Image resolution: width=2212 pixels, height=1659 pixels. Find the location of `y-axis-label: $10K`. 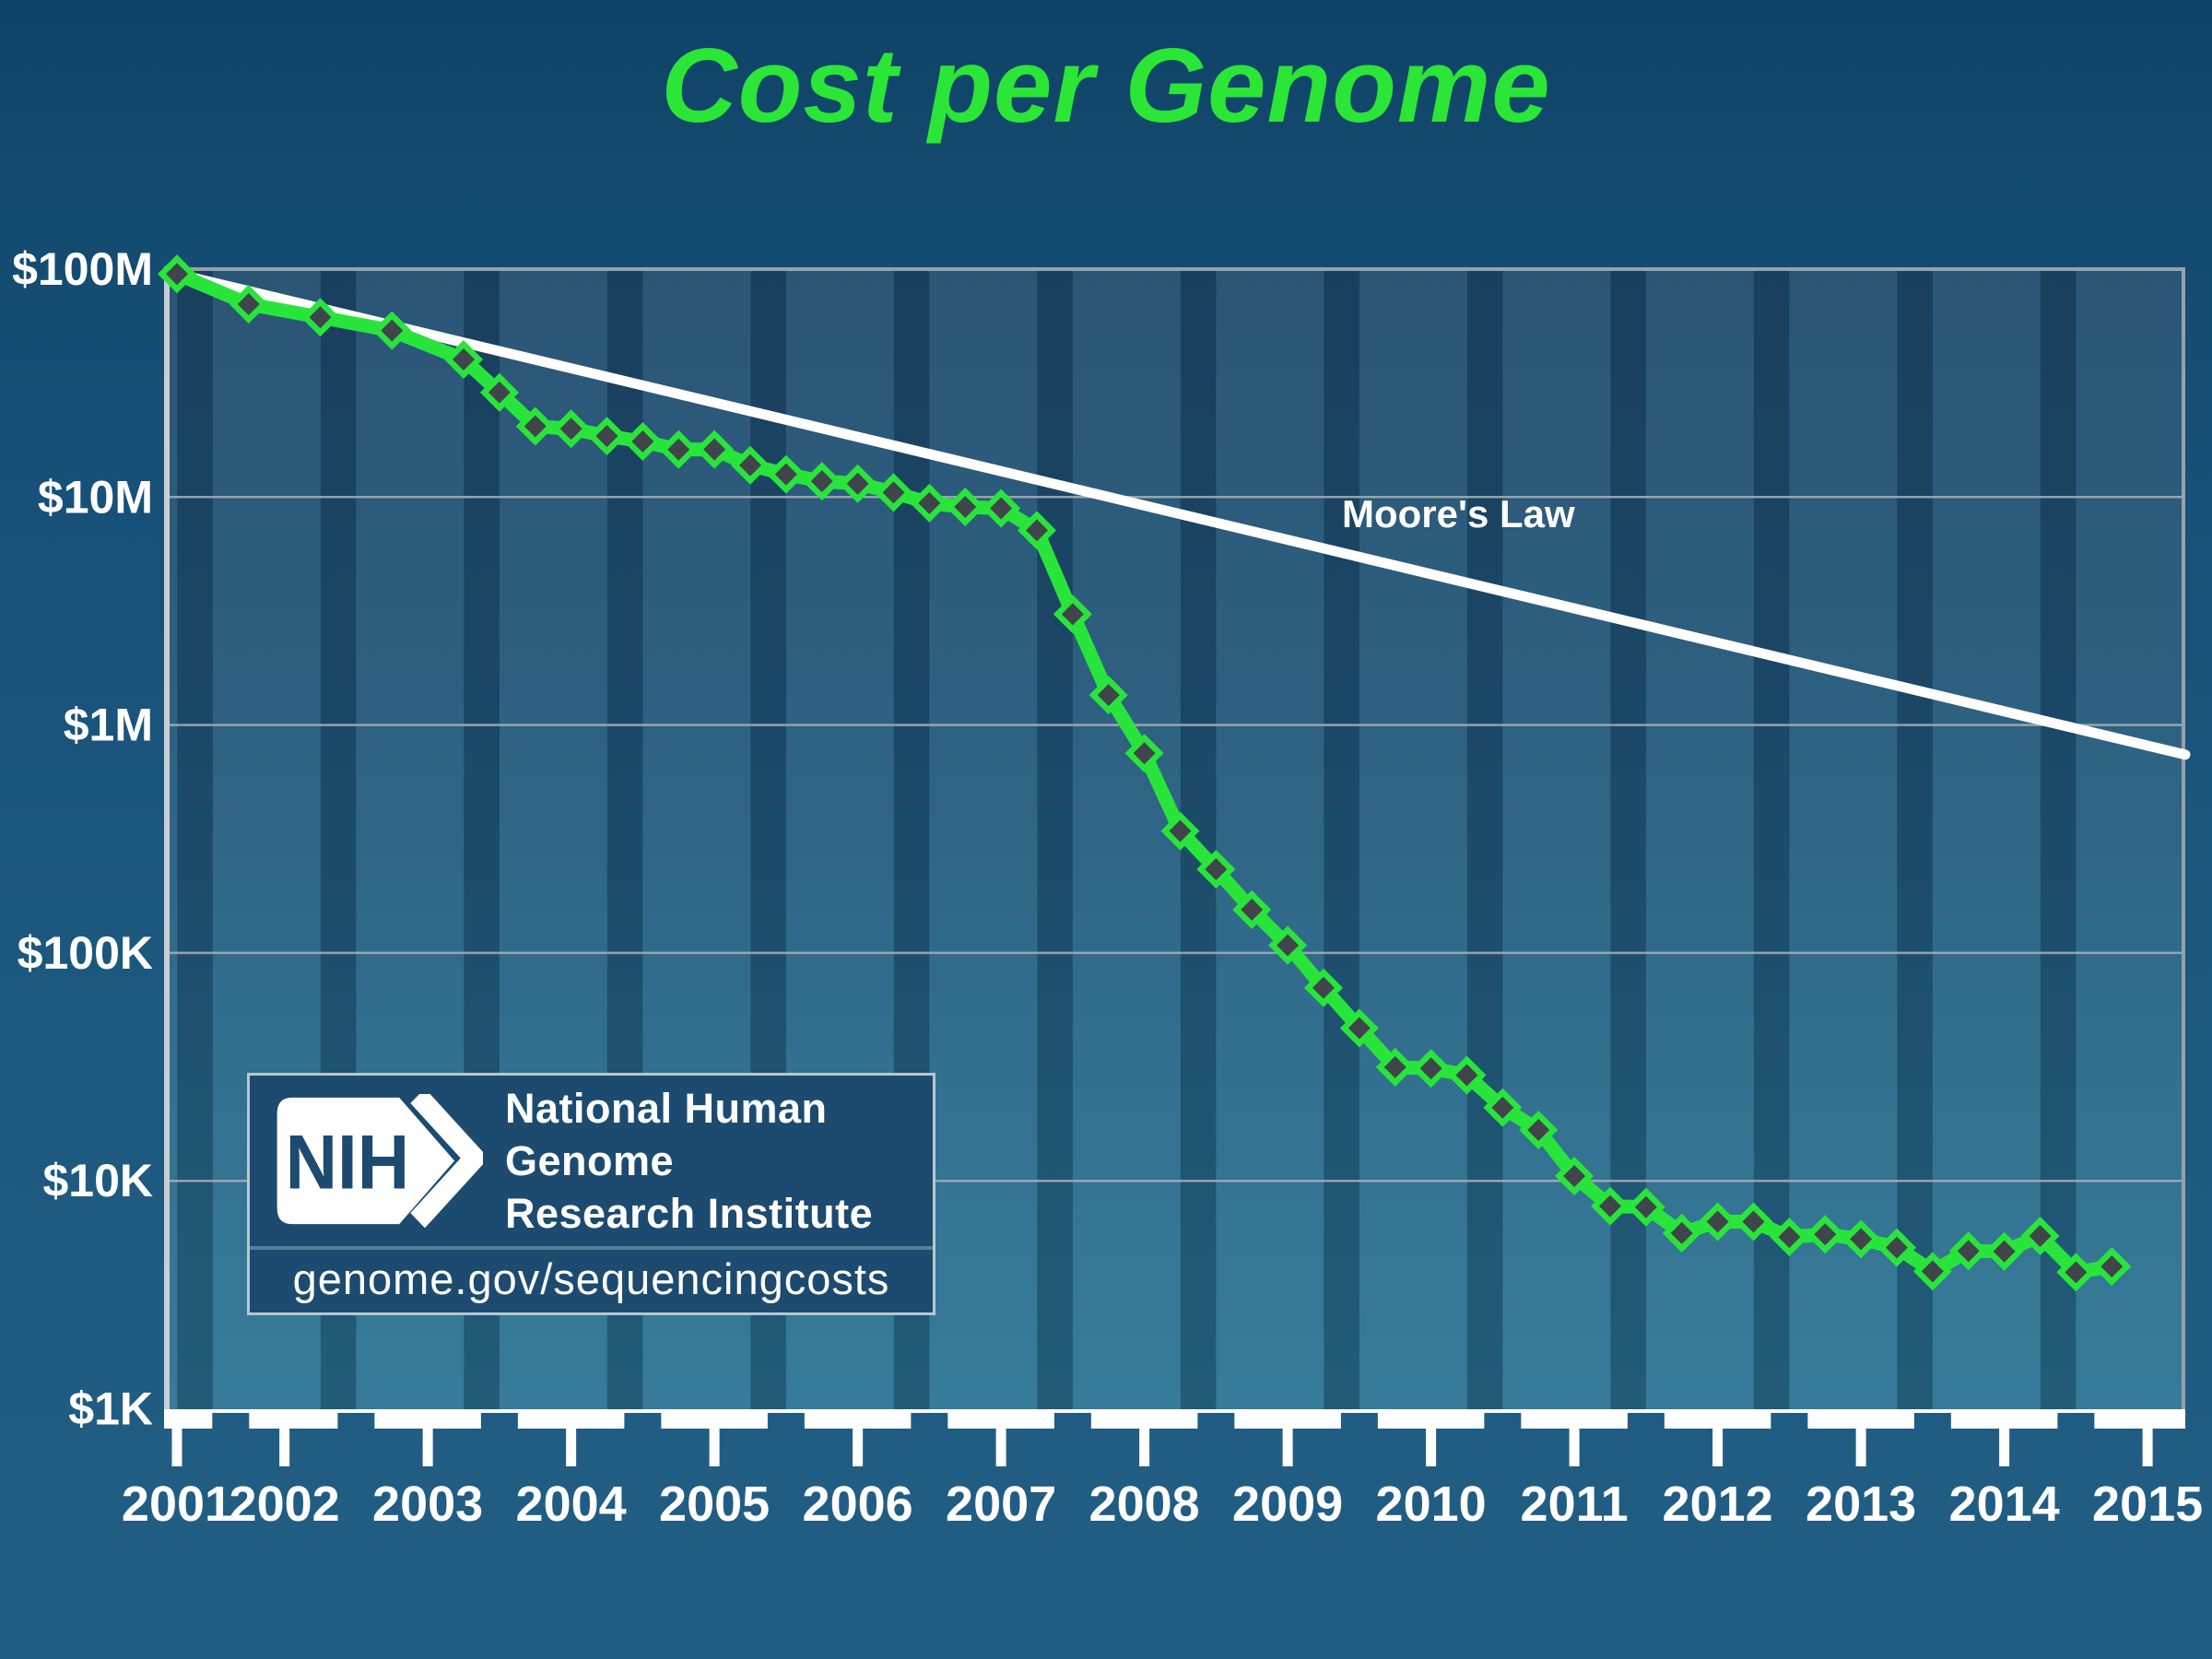

y-axis-label: $10K is located at coordinates (97, 1180).